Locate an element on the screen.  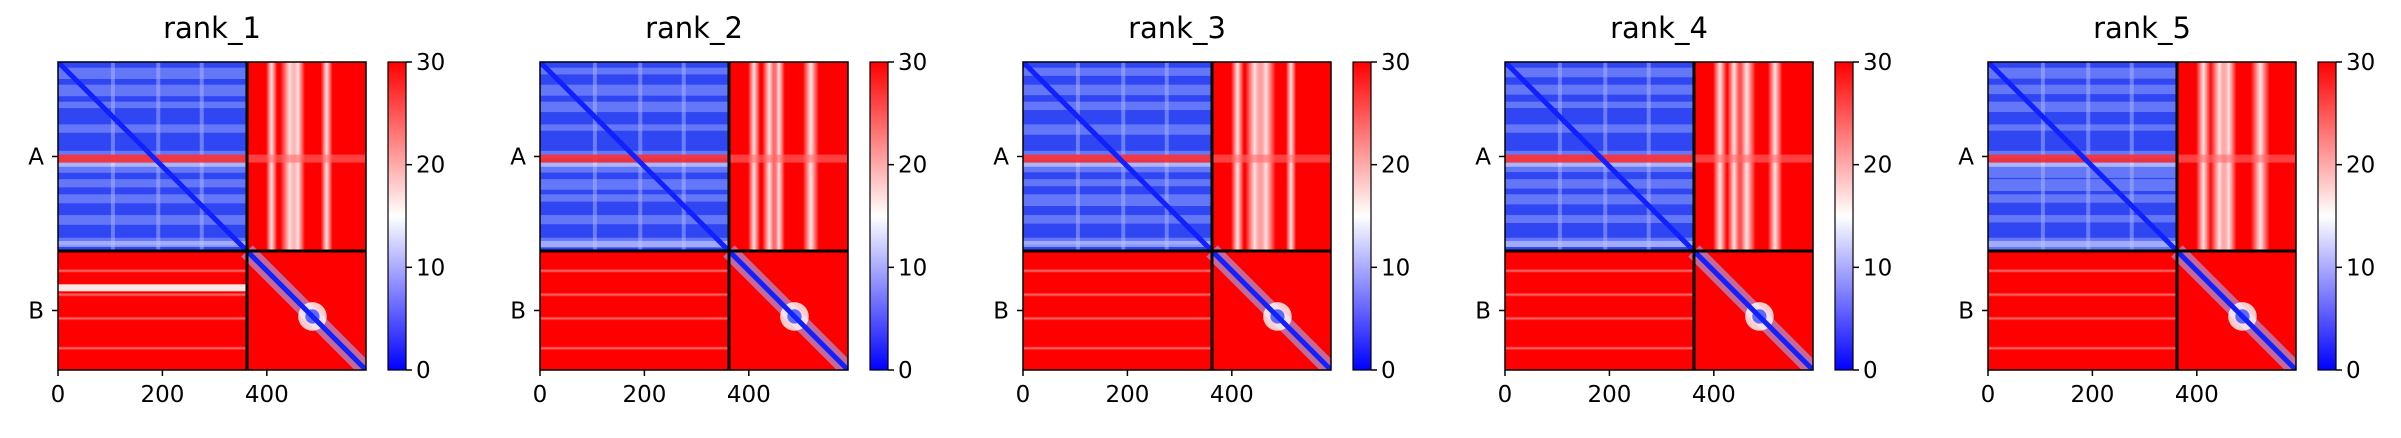
panel-title: rank_3 is located at coordinates (1177, 28).